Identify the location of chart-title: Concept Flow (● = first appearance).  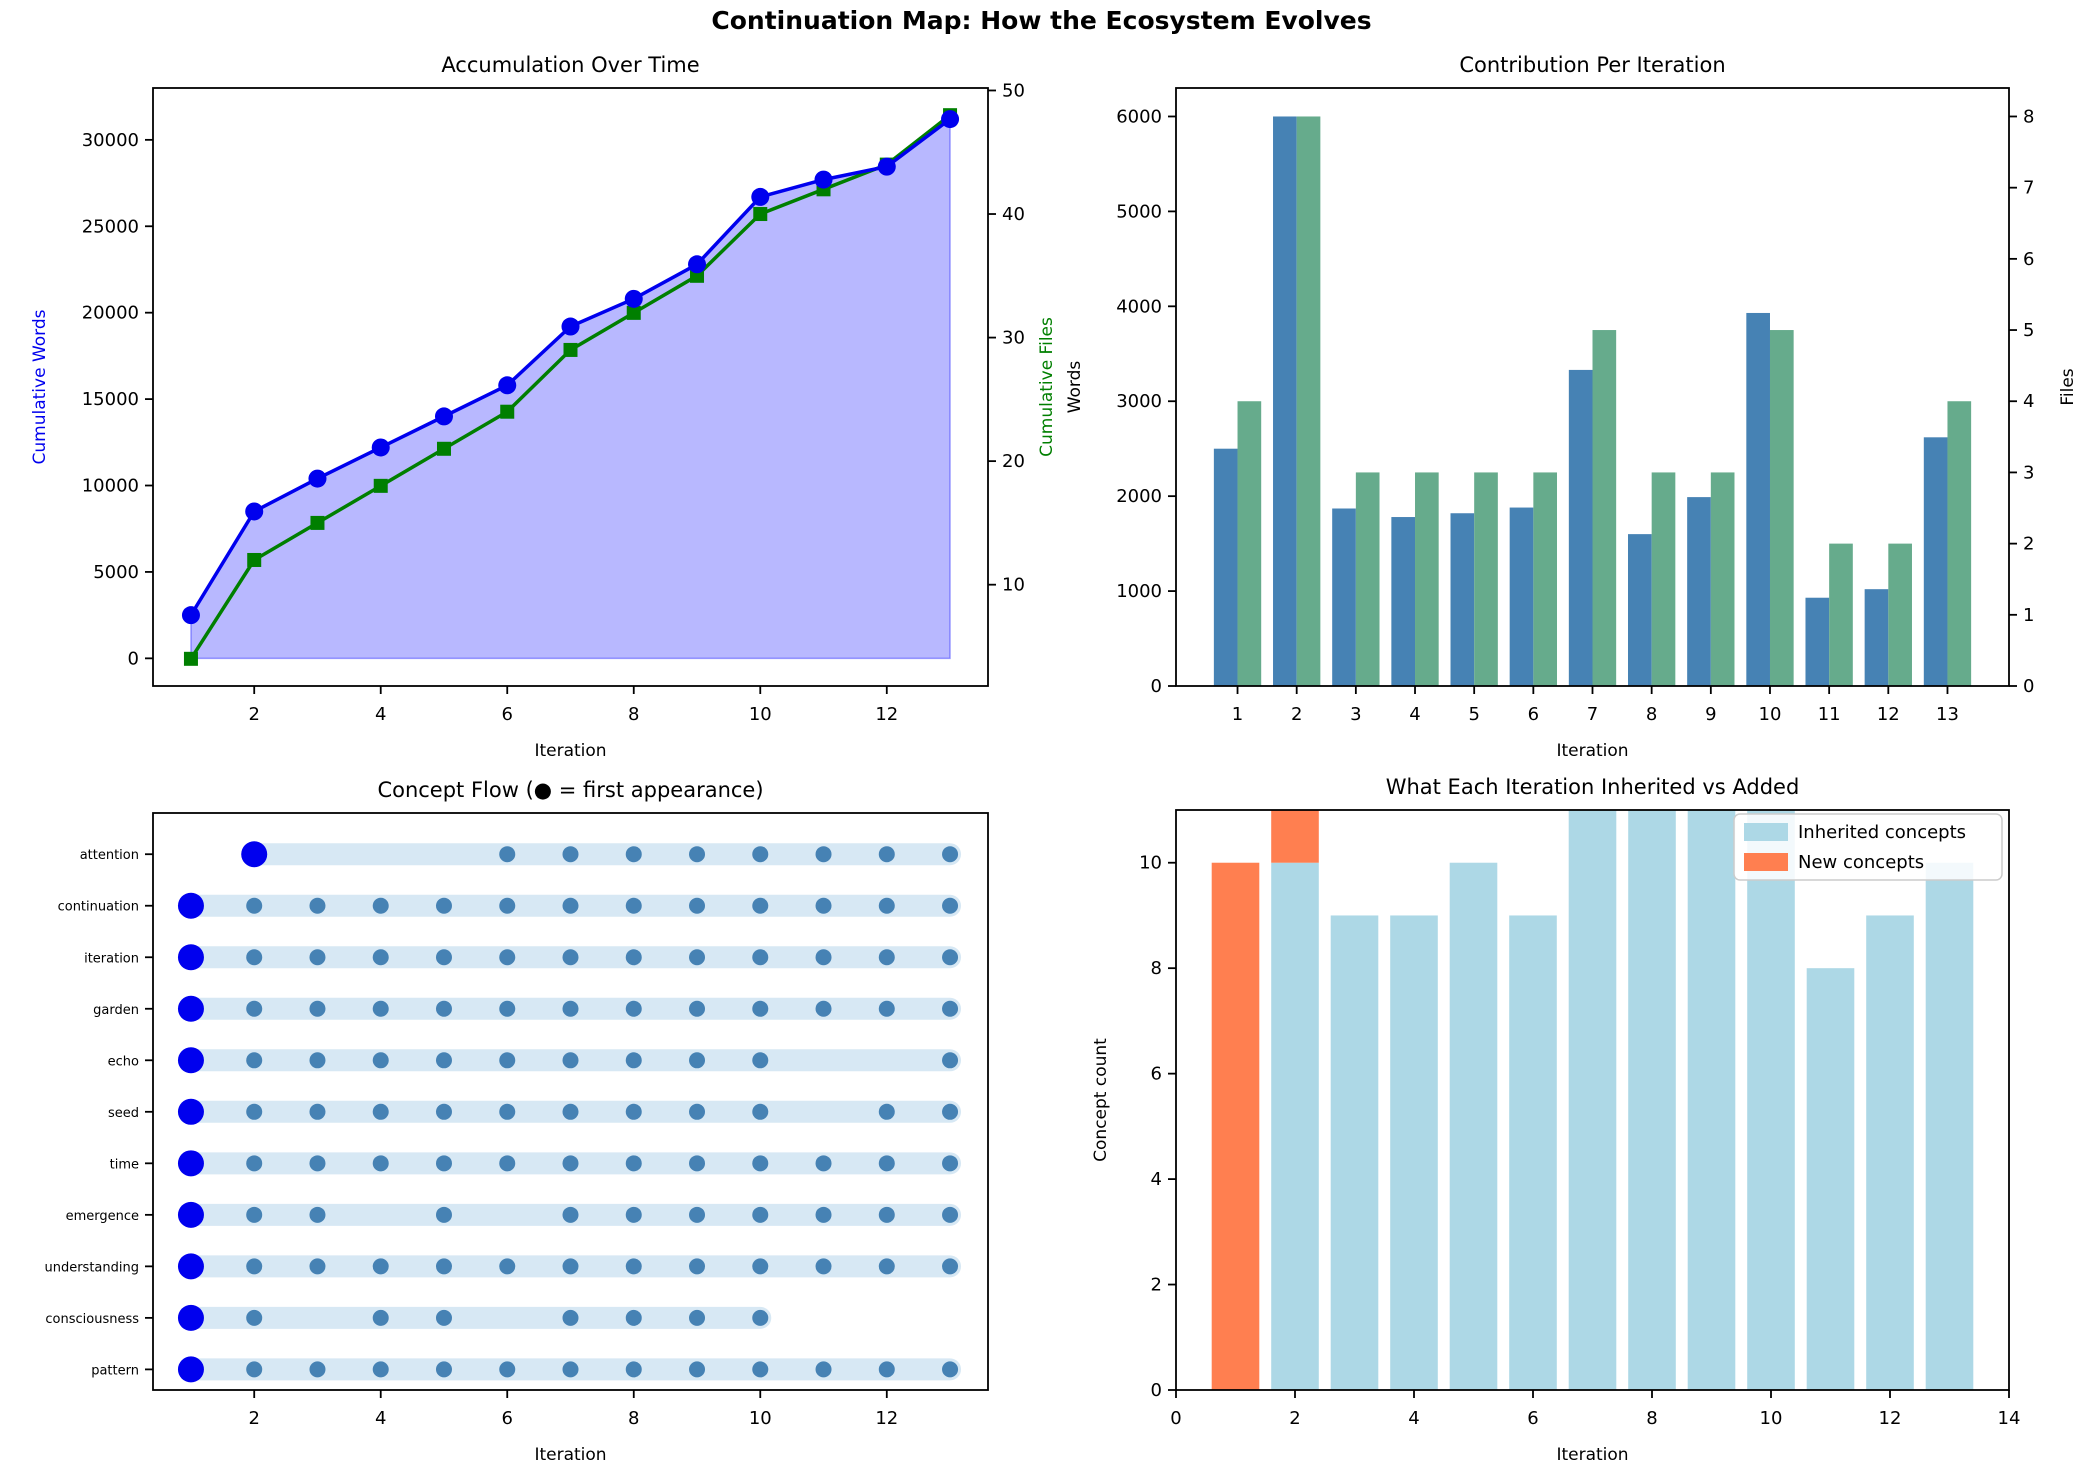
(570, 790).